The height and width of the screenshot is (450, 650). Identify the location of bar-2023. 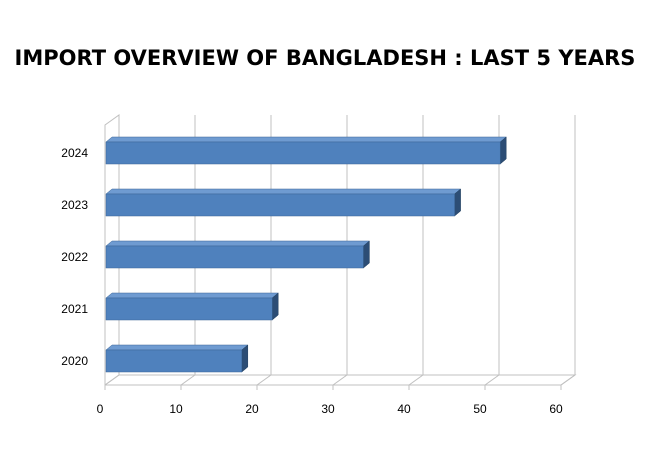
(283, 202).